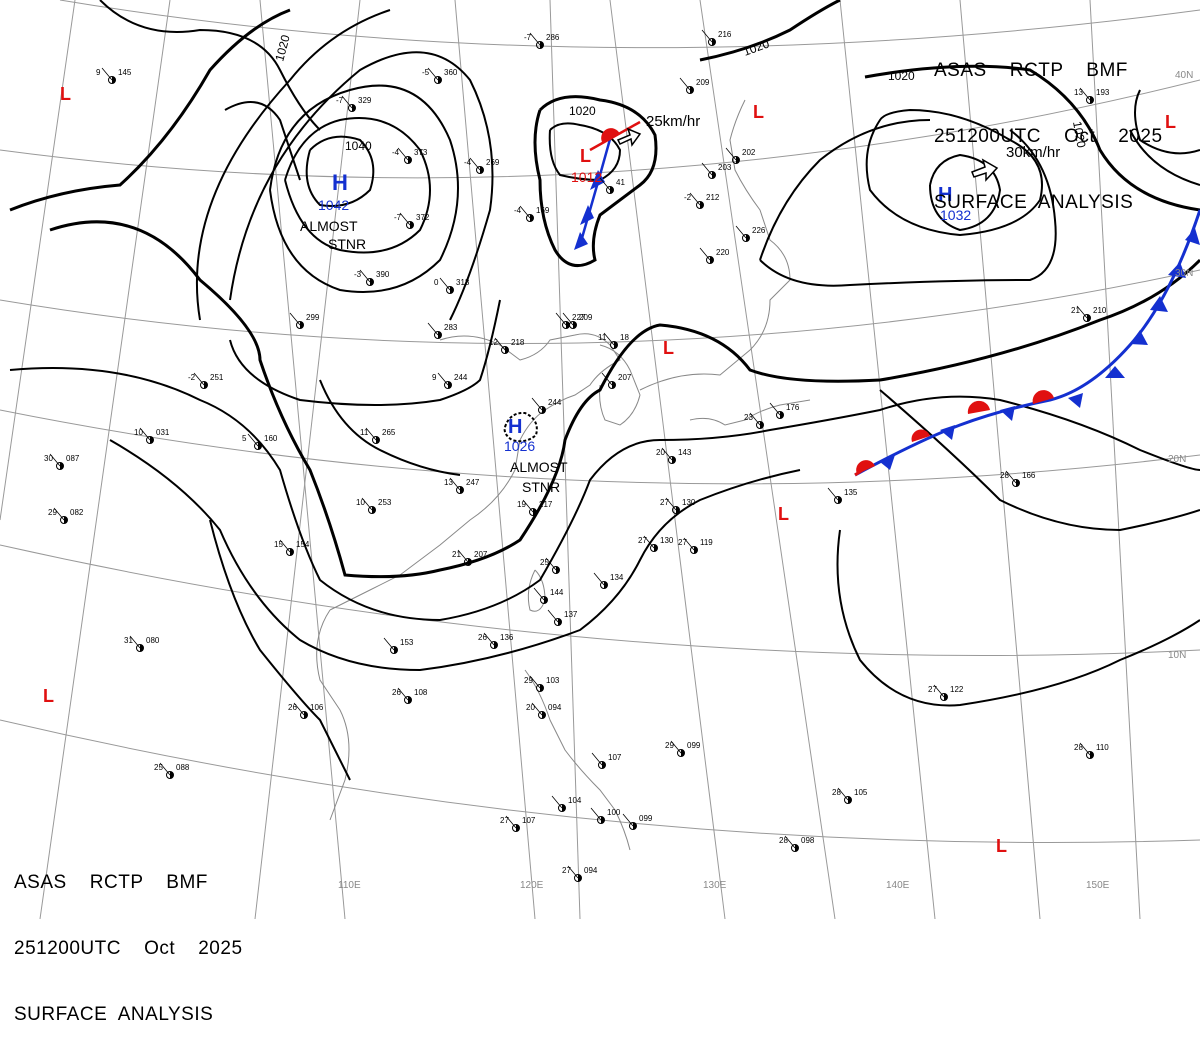 This screenshot has height=1048, width=1200. Describe the element at coordinates (303, 544) in the screenshot. I see `station-pressure: 154` at that location.